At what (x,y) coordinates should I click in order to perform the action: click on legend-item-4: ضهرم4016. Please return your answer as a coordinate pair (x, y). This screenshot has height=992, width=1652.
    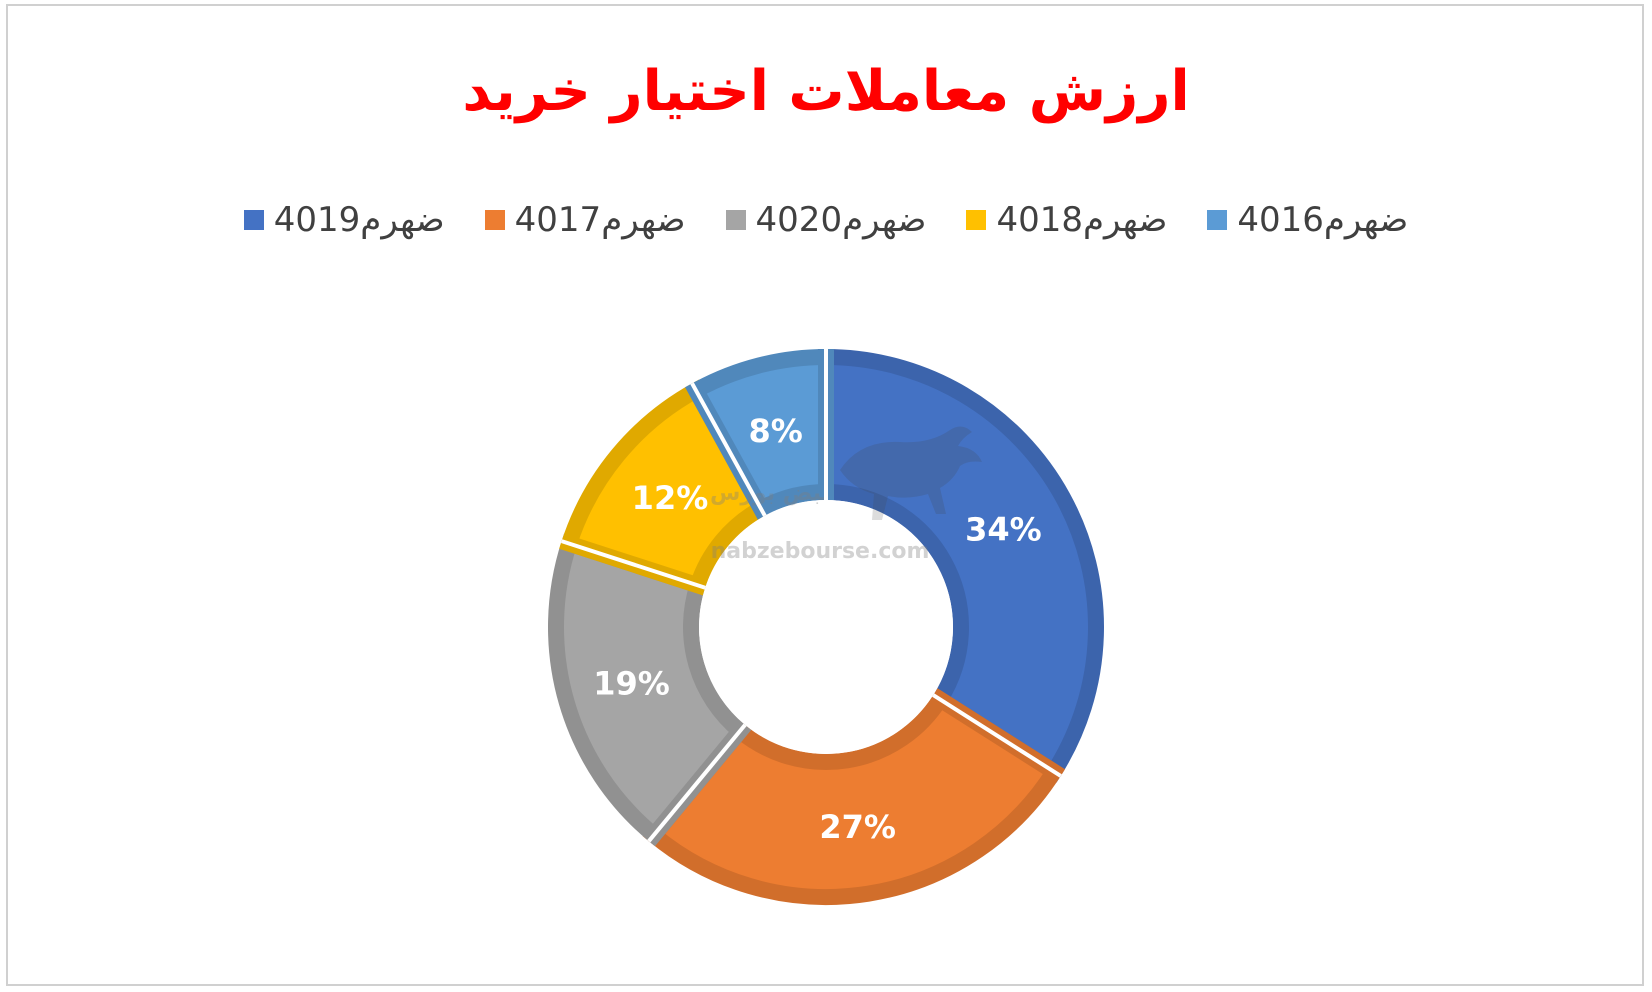
    Looking at the image, I should click on (1307, 220).